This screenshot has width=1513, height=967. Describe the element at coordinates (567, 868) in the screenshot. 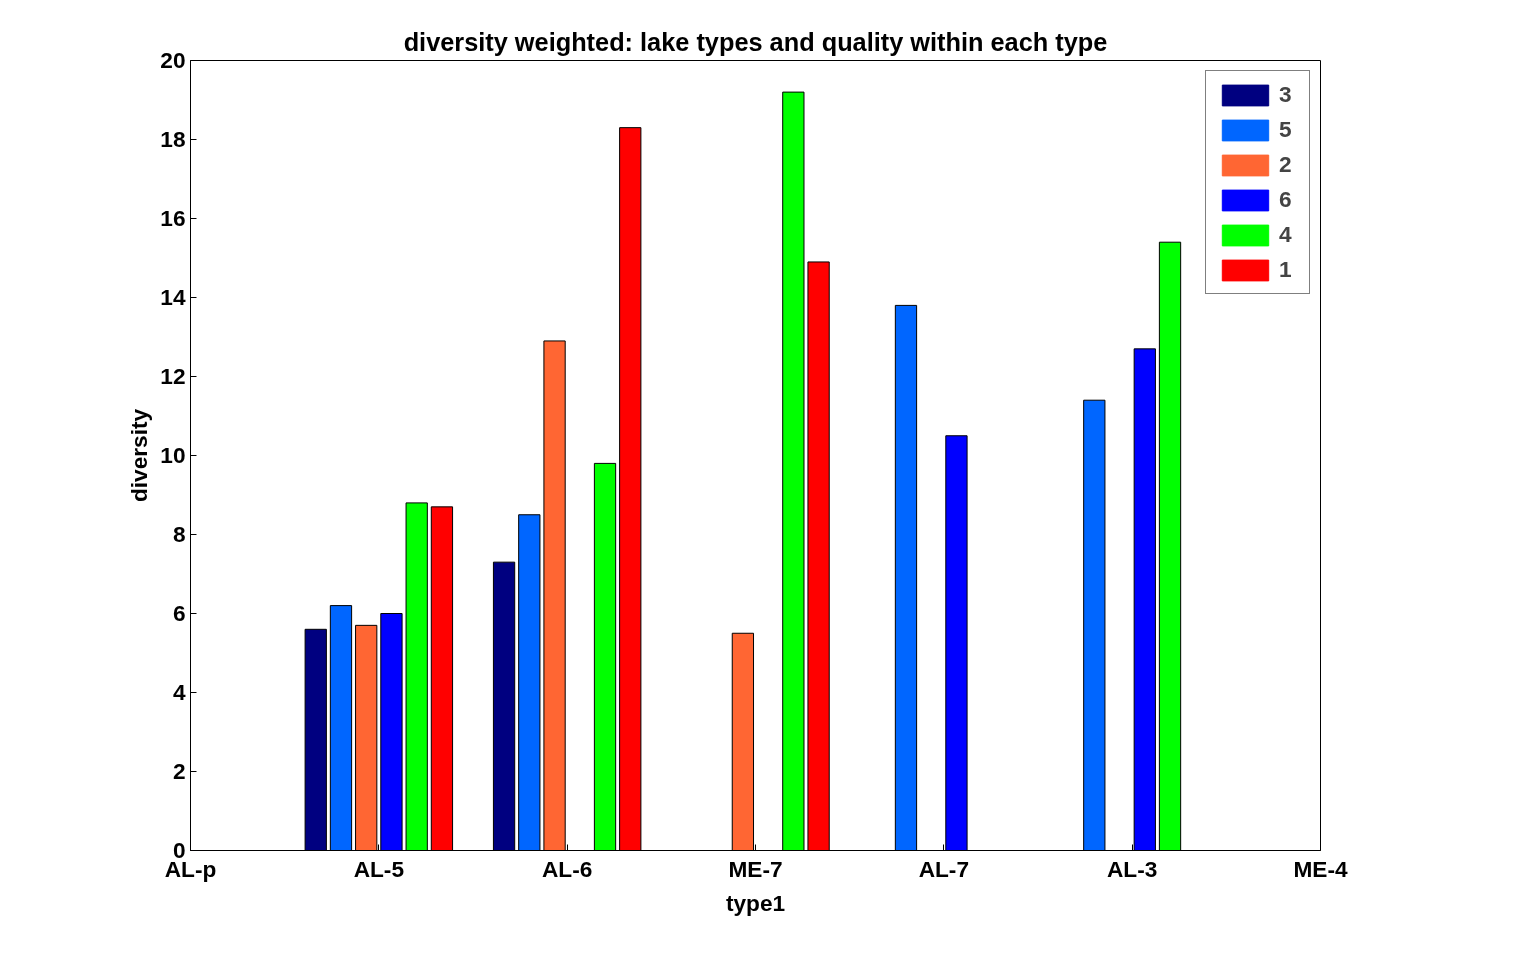

I see `x-tick-label: AL-6` at that location.